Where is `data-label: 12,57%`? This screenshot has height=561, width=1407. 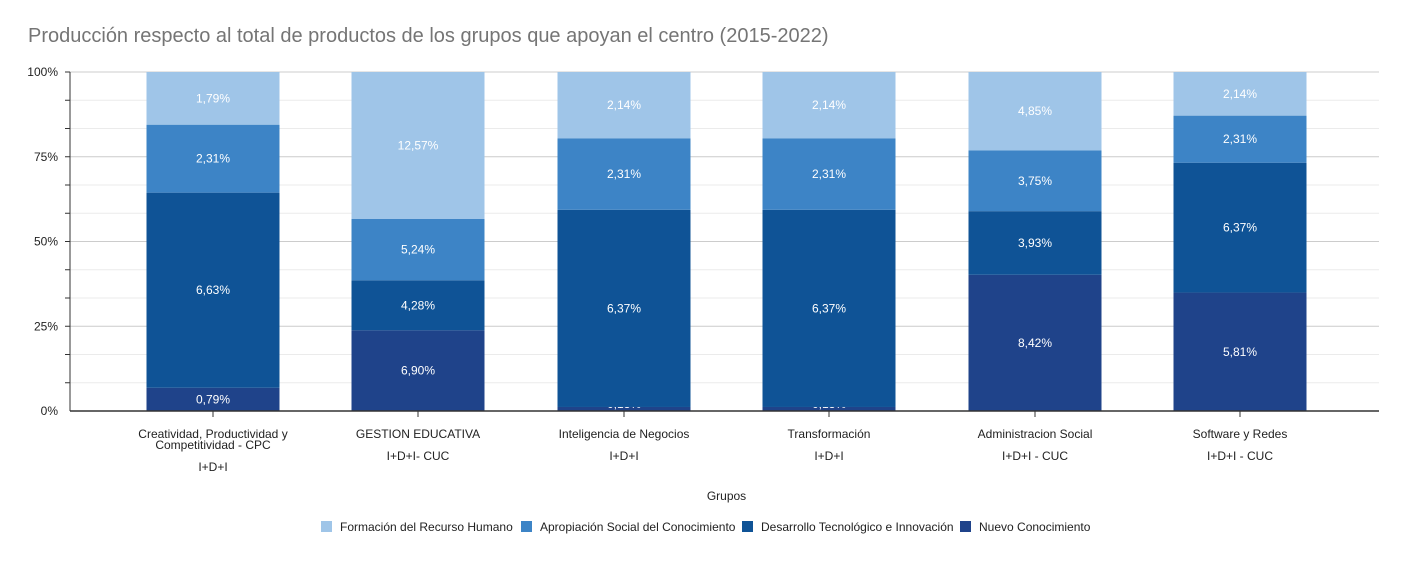 data-label: 12,57% is located at coordinates (418, 145).